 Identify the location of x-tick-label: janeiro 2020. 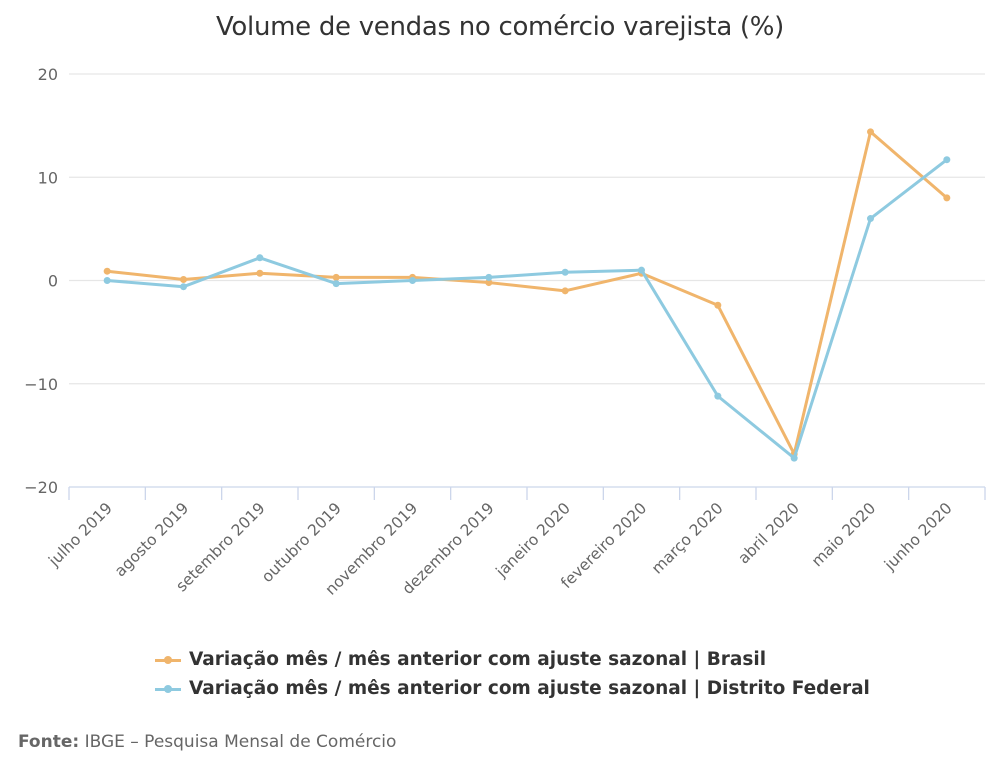
(533, 540).